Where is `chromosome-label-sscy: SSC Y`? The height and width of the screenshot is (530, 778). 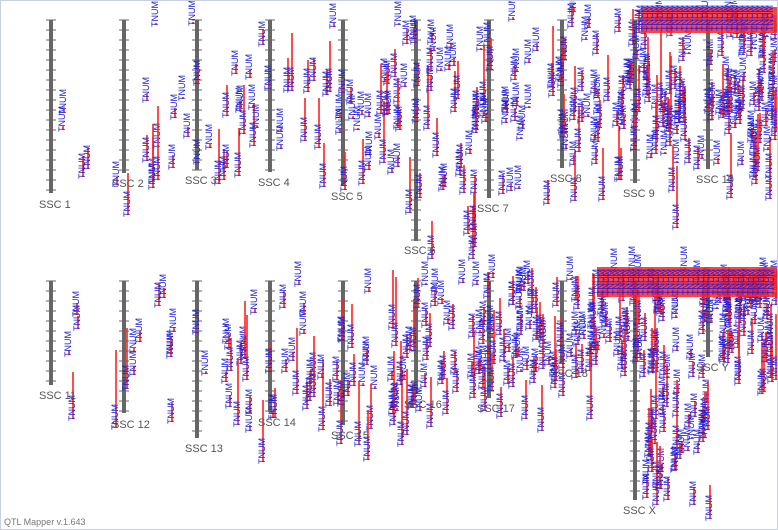
chromosome-label-sscy: SSC Y is located at coordinates (712, 368).